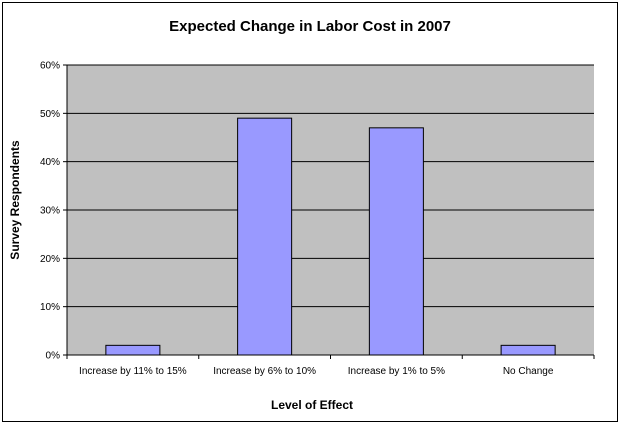 The height and width of the screenshot is (426, 622). Describe the element at coordinates (53, 356) in the screenshot. I see `y-tick-label: 0%` at that location.